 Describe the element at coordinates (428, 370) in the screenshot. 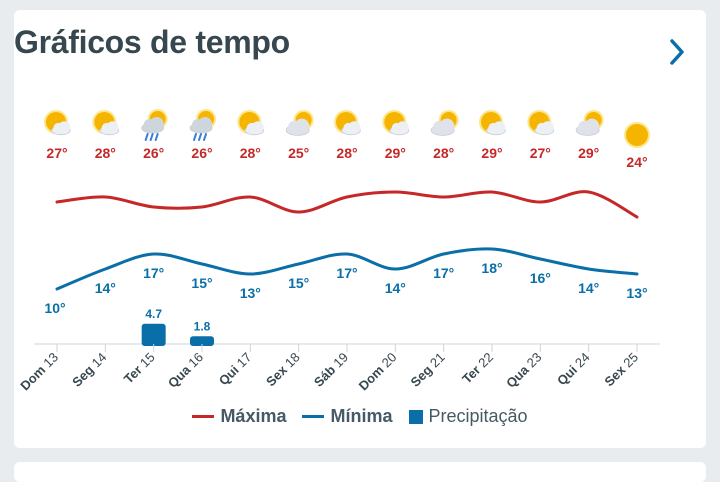

I see `x-tick-label: Seg 21` at that location.